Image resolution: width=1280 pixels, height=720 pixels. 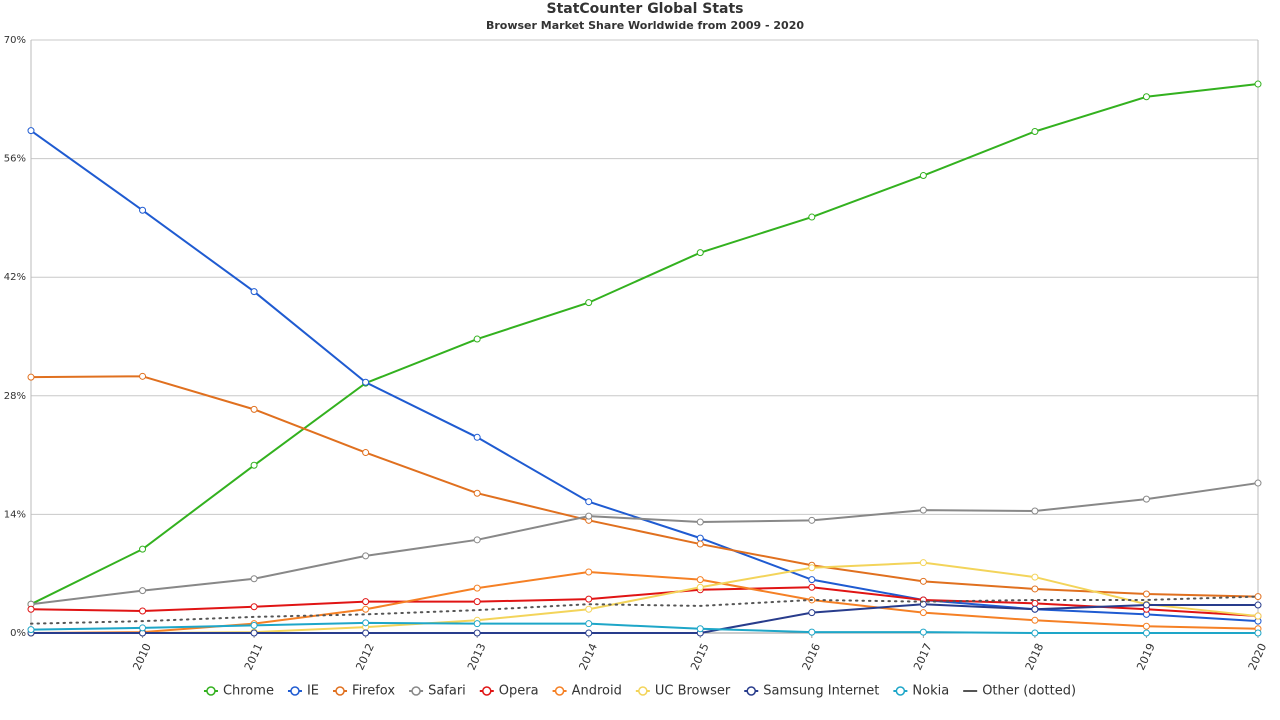 I want to click on x-tick-label: 2019, so click(x=1146, y=656).